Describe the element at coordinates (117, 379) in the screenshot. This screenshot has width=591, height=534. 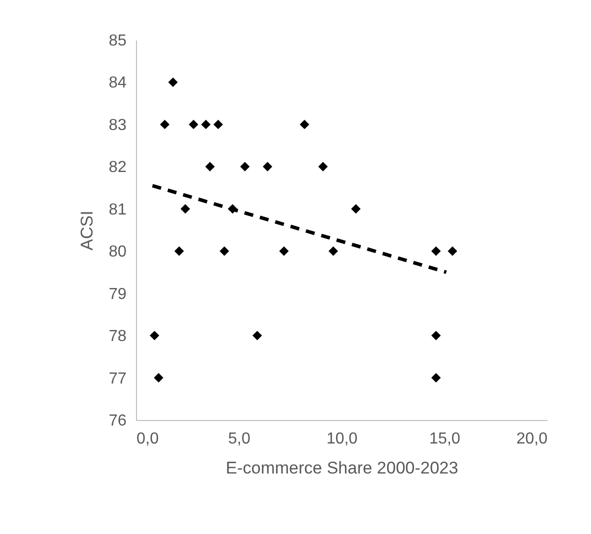
I see `y-tick-label: 77` at that location.